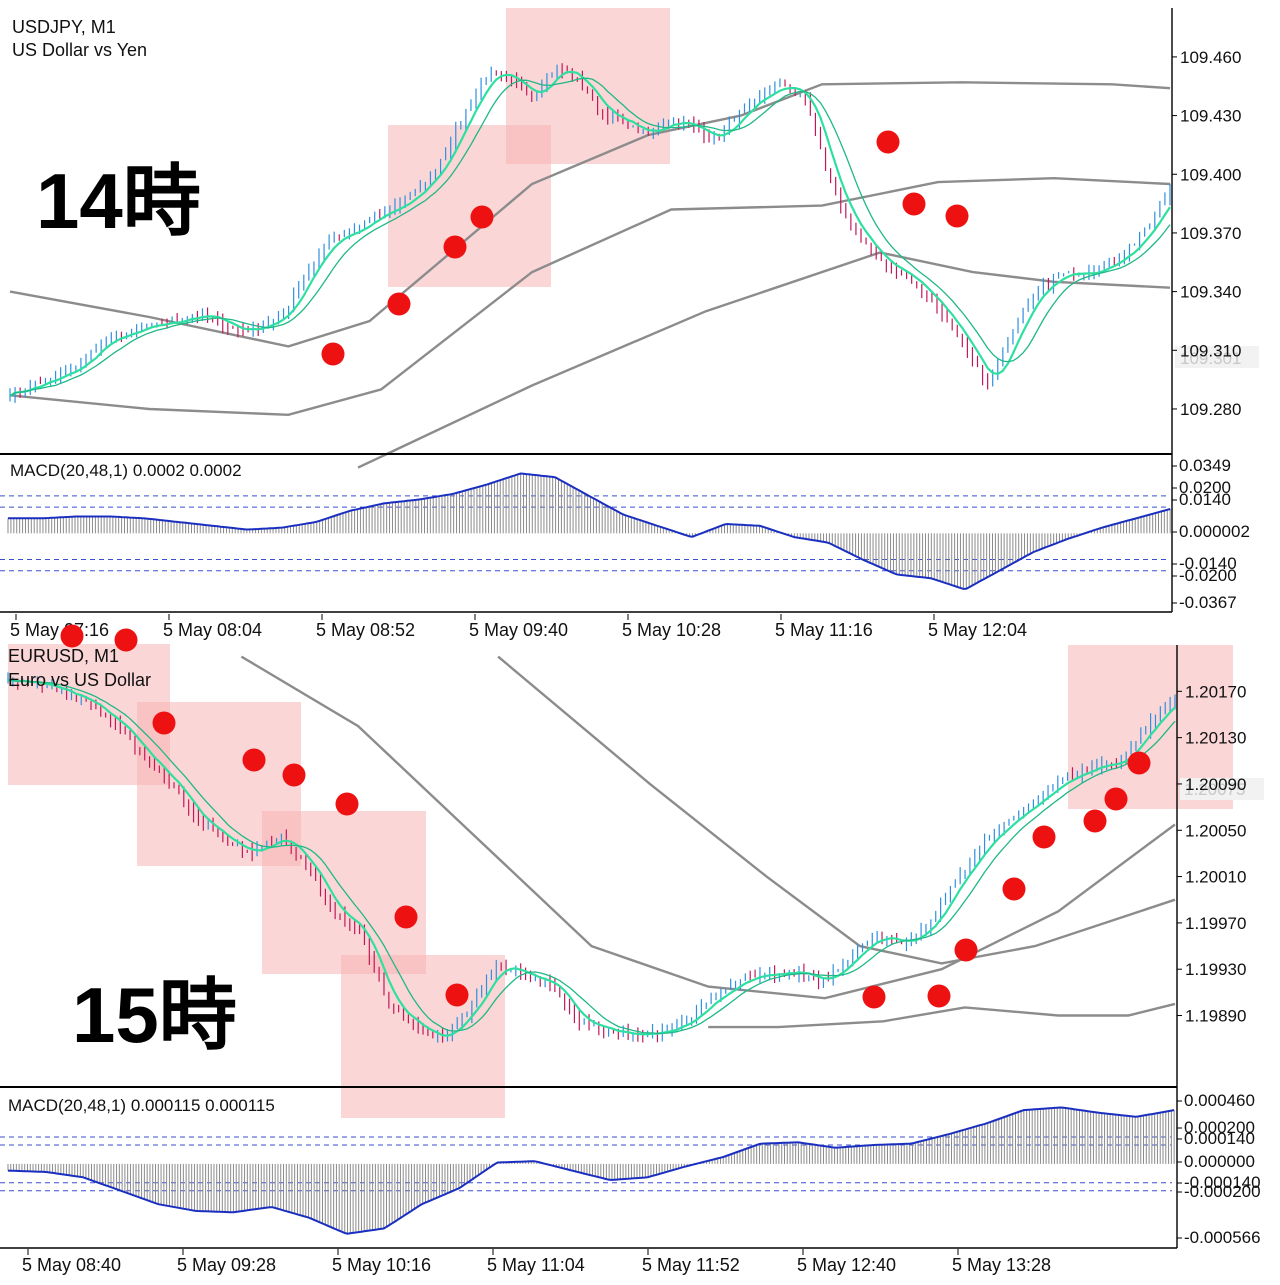 The image size is (1280, 1285). What do you see at coordinates (1219, 1138) in the screenshot?
I see `macd-tick-label: 0.000140` at bounding box center [1219, 1138].